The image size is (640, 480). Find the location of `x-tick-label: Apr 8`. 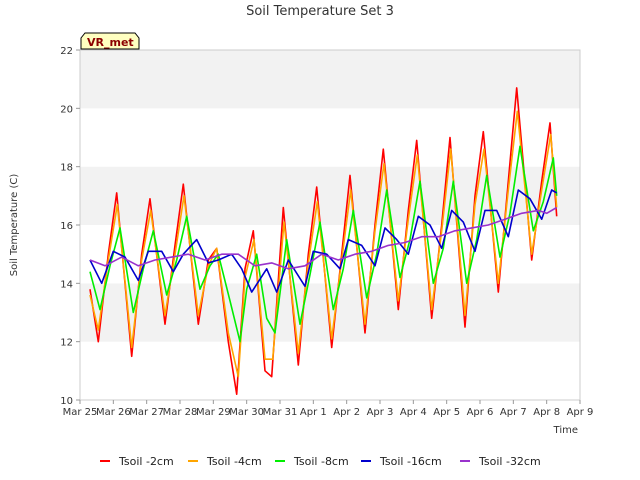

x-tick-label: Apr 8 is located at coordinates (546, 412).